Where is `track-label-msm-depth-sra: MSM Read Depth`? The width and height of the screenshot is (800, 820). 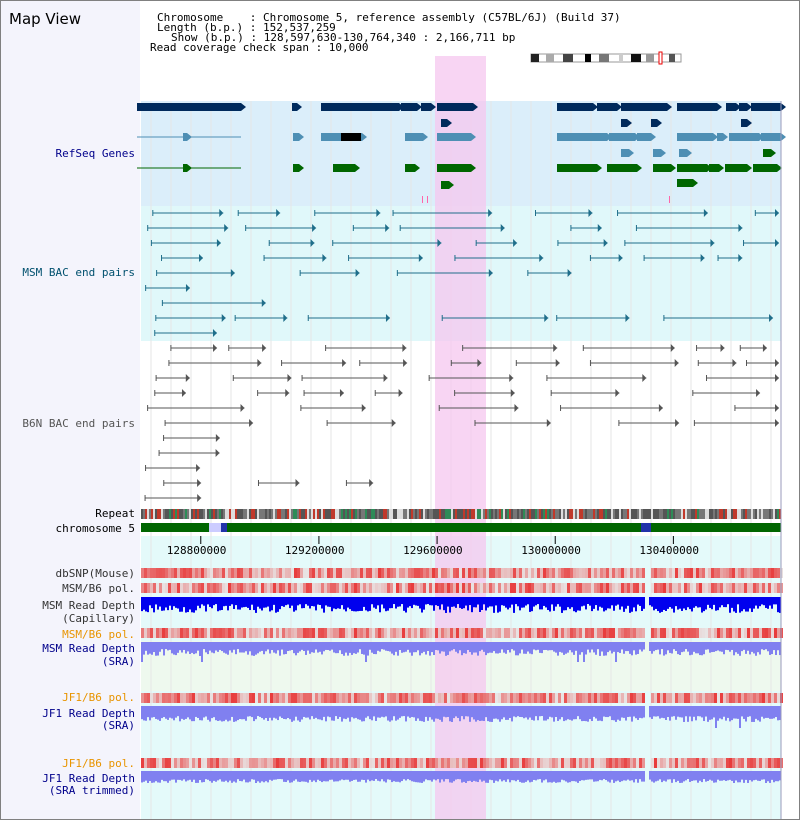
track-label-msm-depth-sra: MSM Read Depth is located at coordinates (88, 648).